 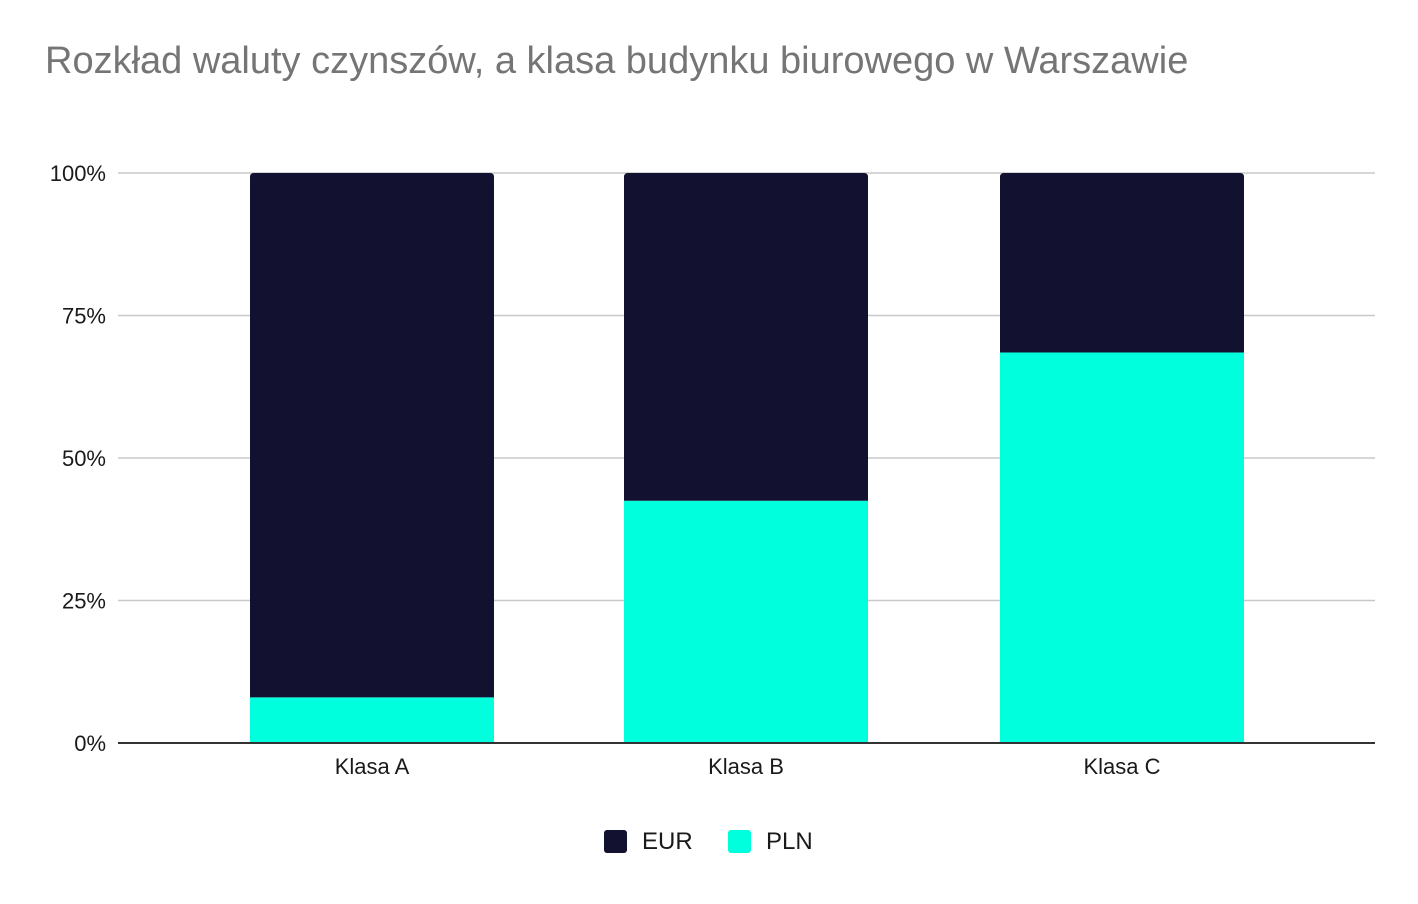 What do you see at coordinates (372, 766) in the screenshot?
I see `x-tick-label: Klasa A` at bounding box center [372, 766].